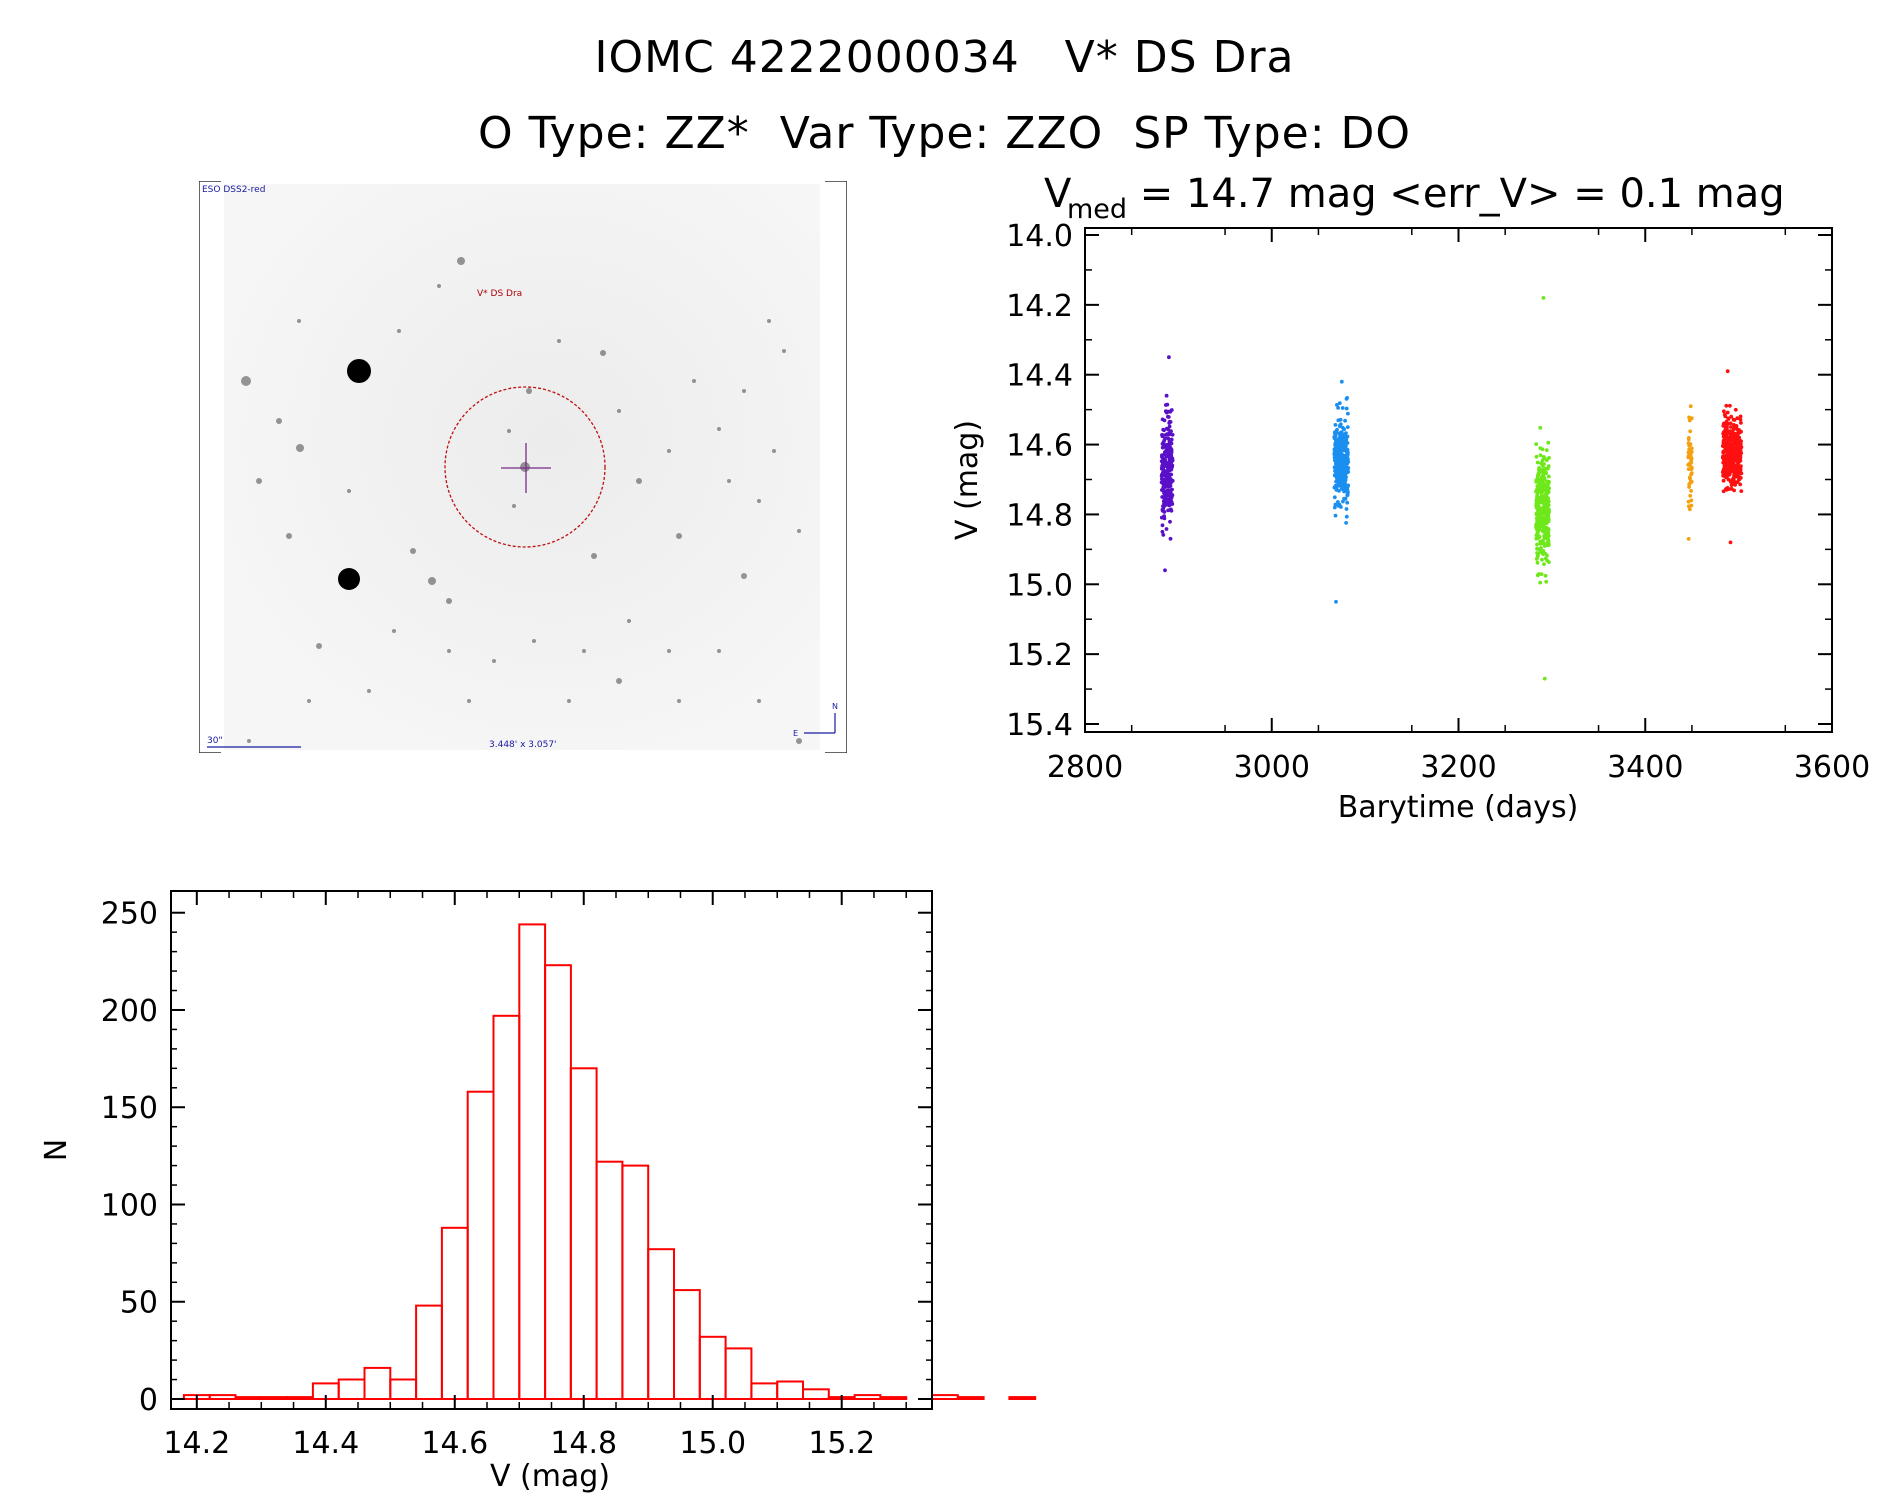  What do you see at coordinates (820, 723) in the screenshot?
I see `compass-icon` at bounding box center [820, 723].